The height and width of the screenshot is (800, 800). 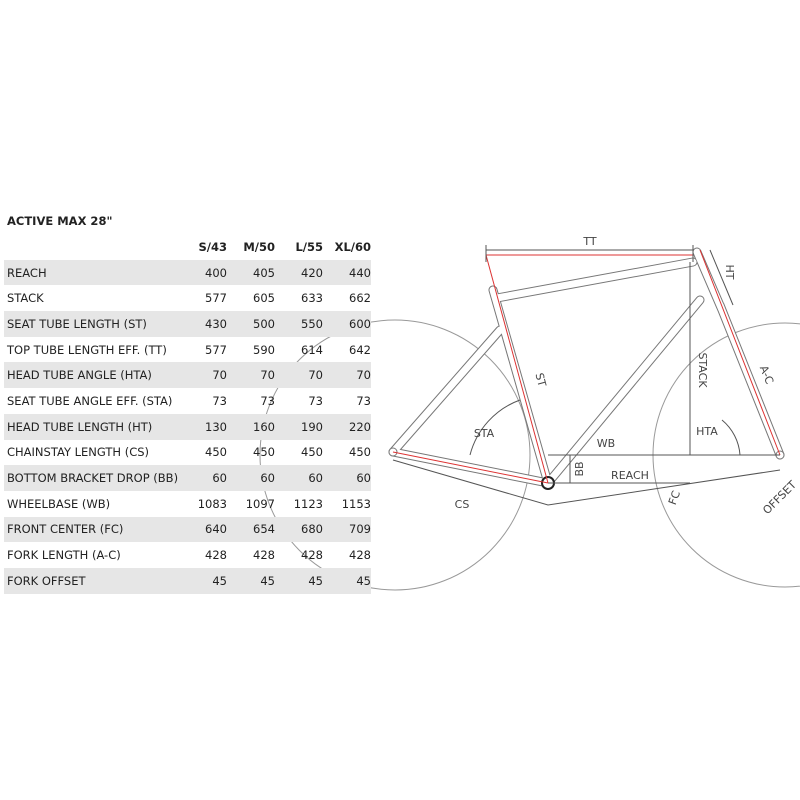 I want to click on cell-value: 430, so click(x=209, y=324).